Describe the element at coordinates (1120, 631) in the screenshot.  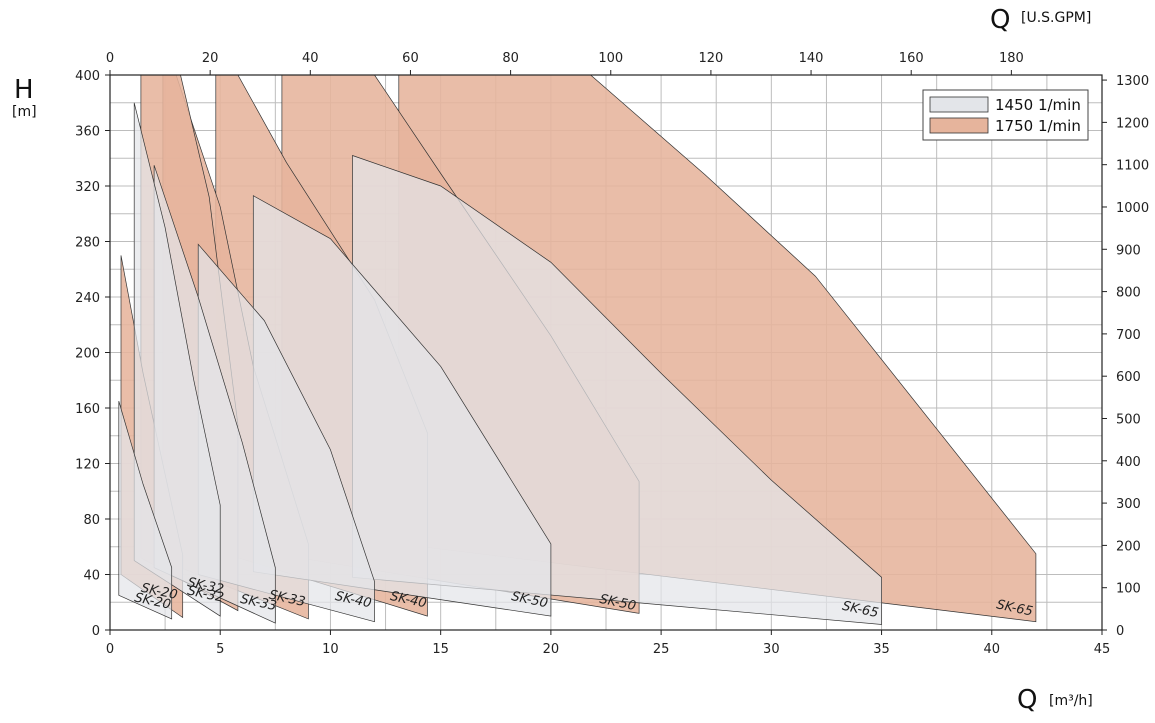
I see `y2-tick-label: 0` at that location.